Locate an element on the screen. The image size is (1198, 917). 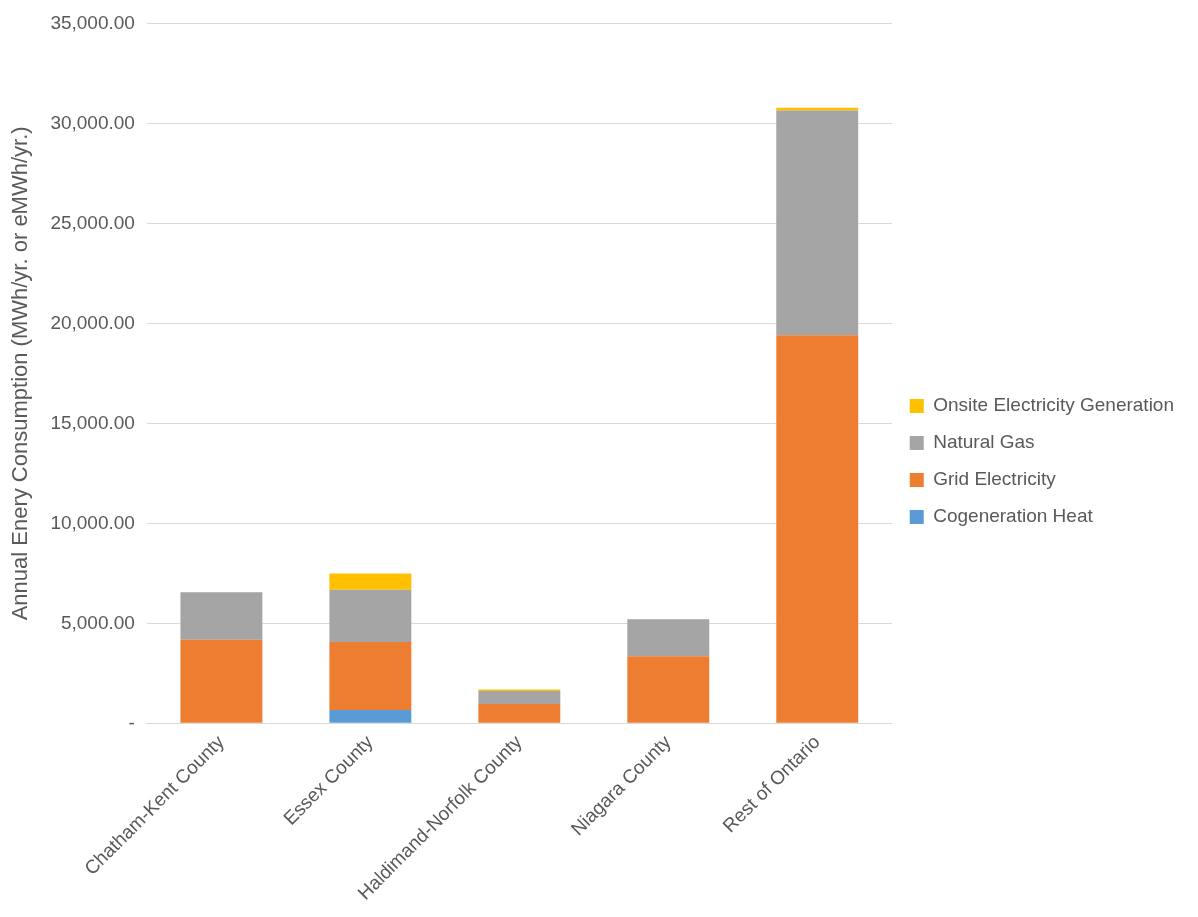
y-tick-label: 10,000.00 is located at coordinates (92, 522).